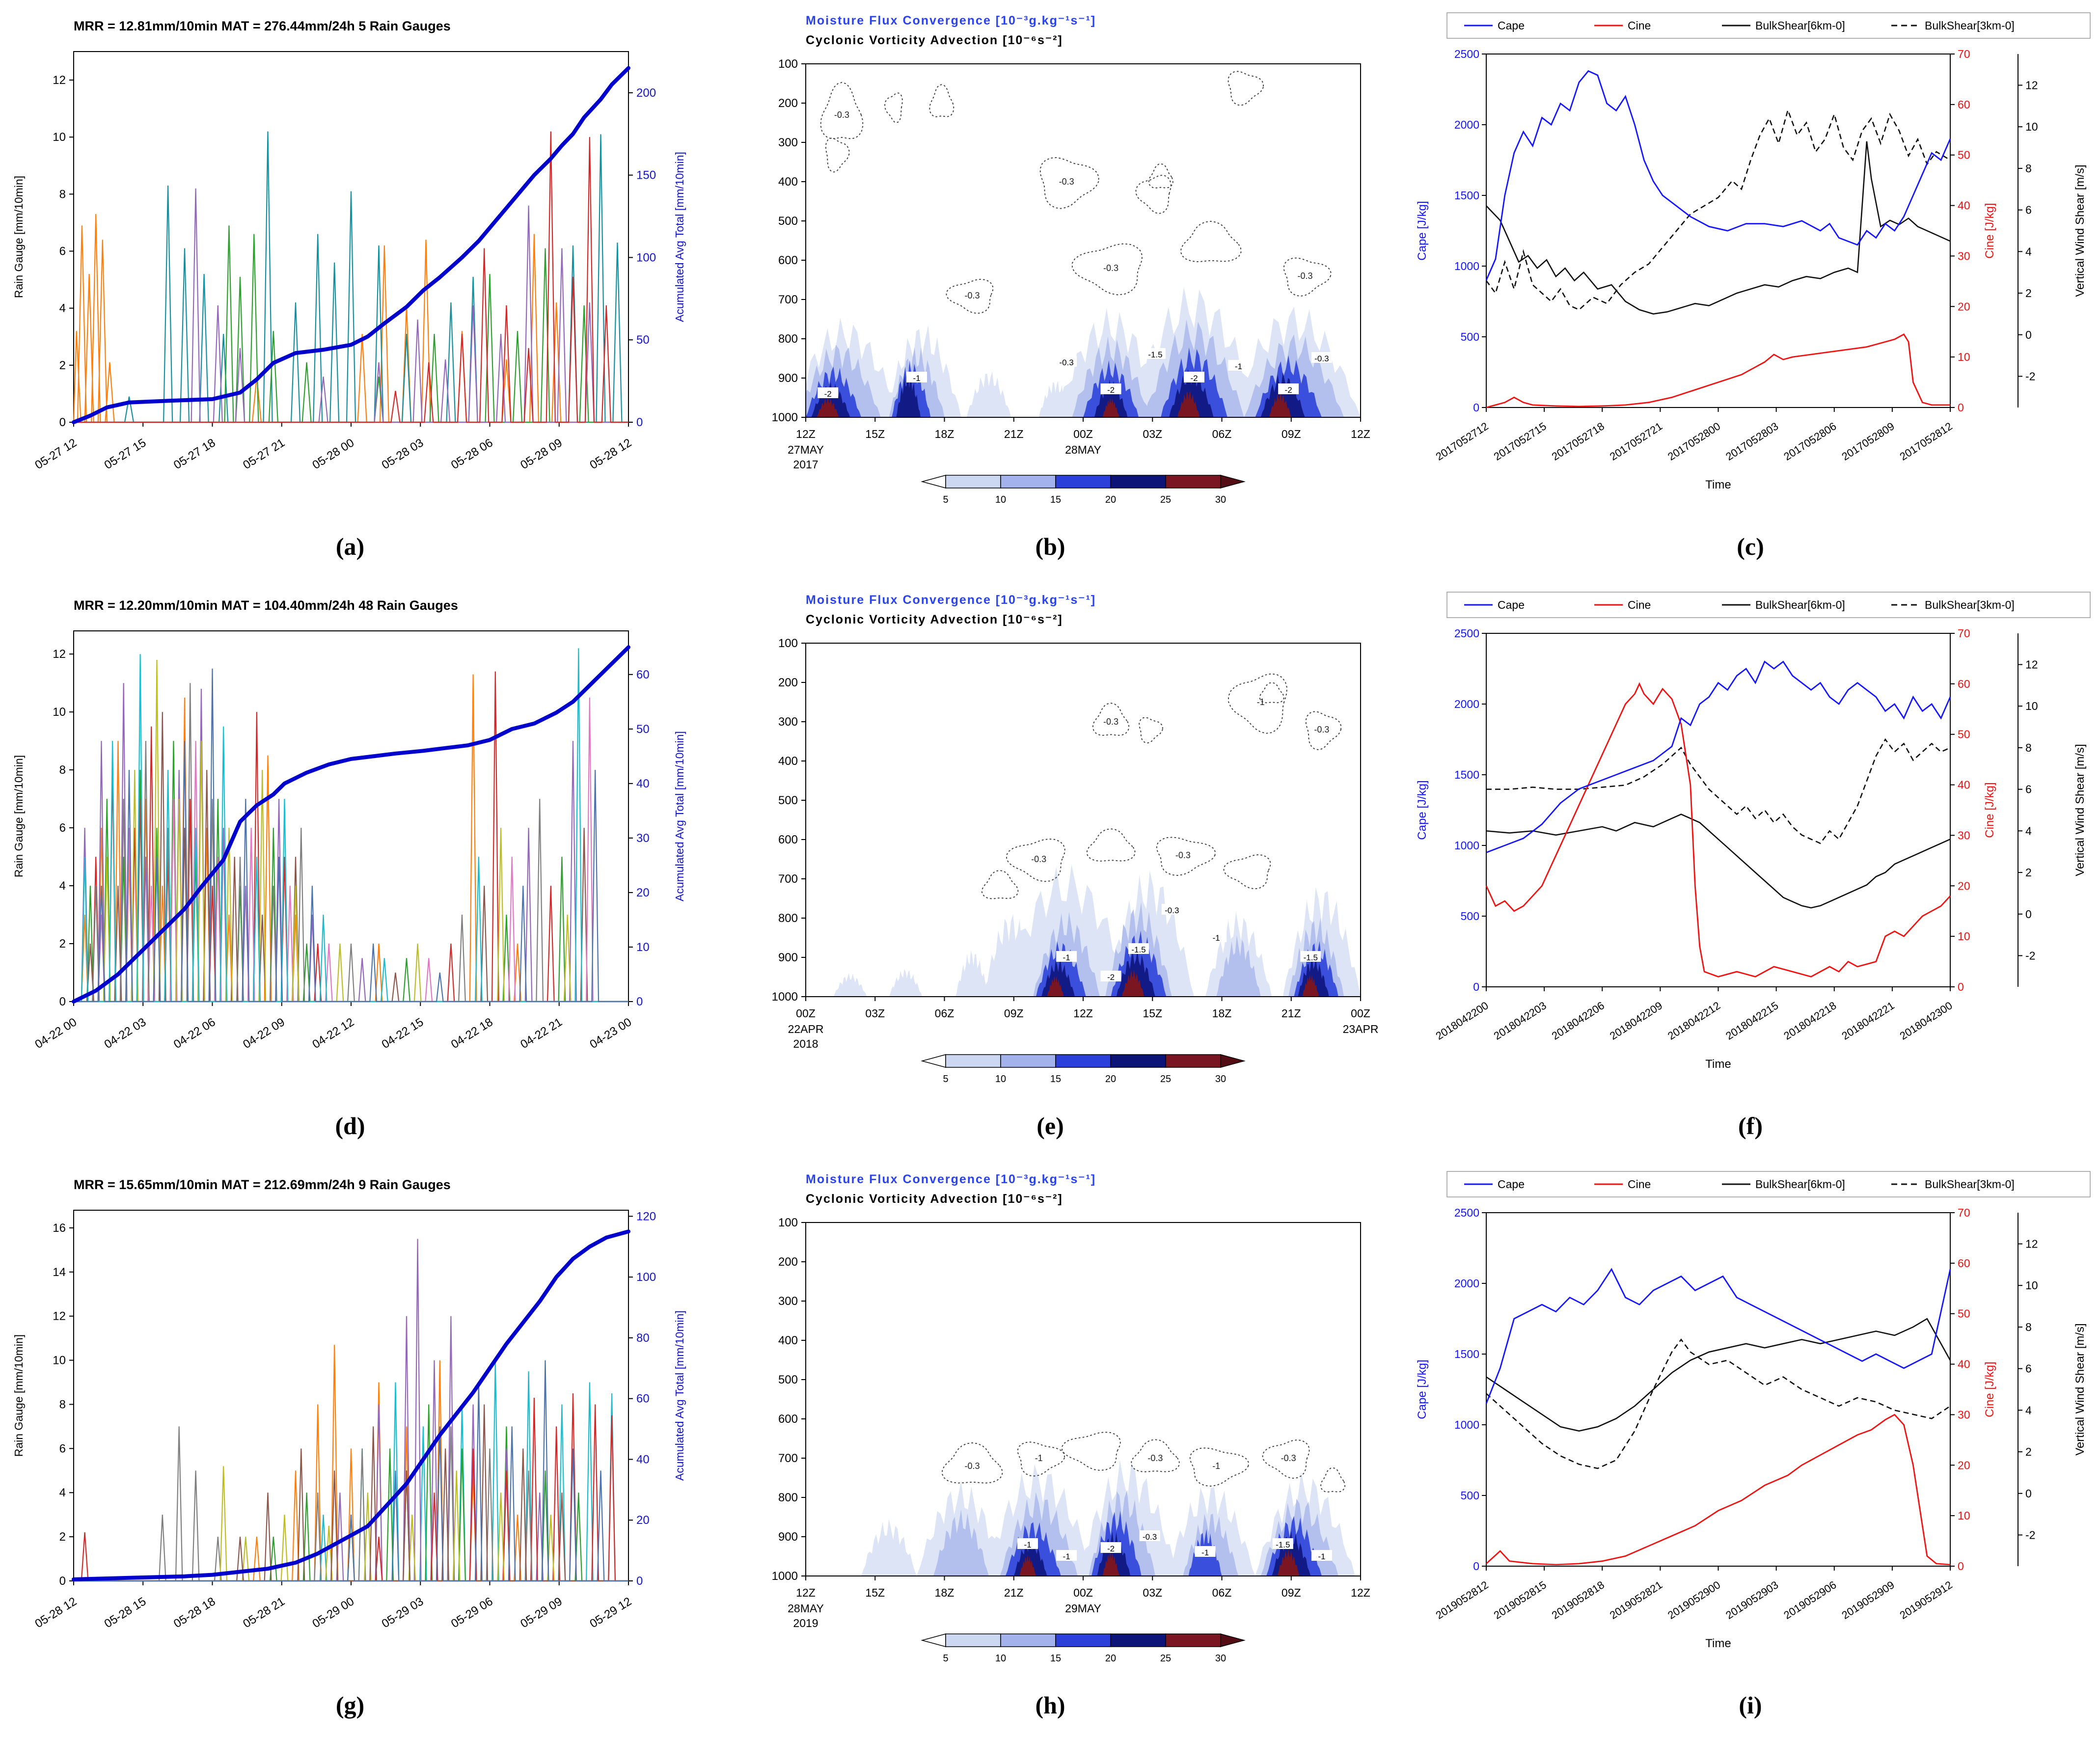 This screenshot has width=2100, height=1738. Describe the element at coordinates (1361, 1029) in the screenshot. I see `svg-text: 23APR` at that location.